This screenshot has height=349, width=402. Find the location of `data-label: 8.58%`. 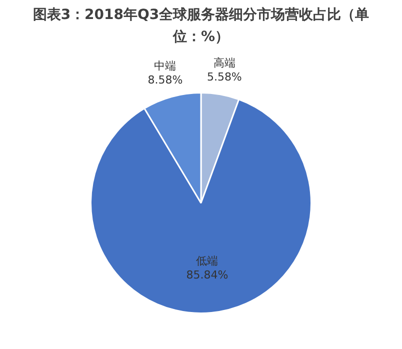

data-label: 8.58% is located at coordinates (165, 79).